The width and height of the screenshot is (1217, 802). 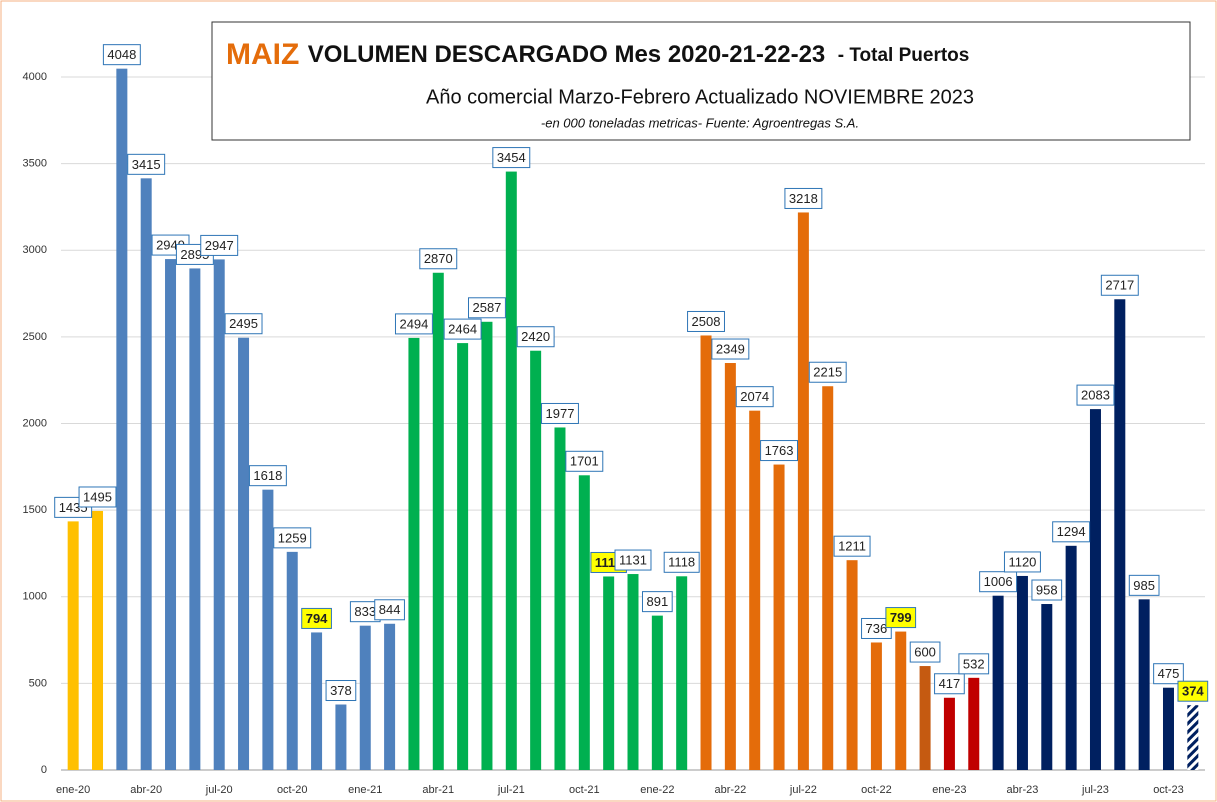 I want to click on x-tick-label: ene-21, so click(x=365, y=790).